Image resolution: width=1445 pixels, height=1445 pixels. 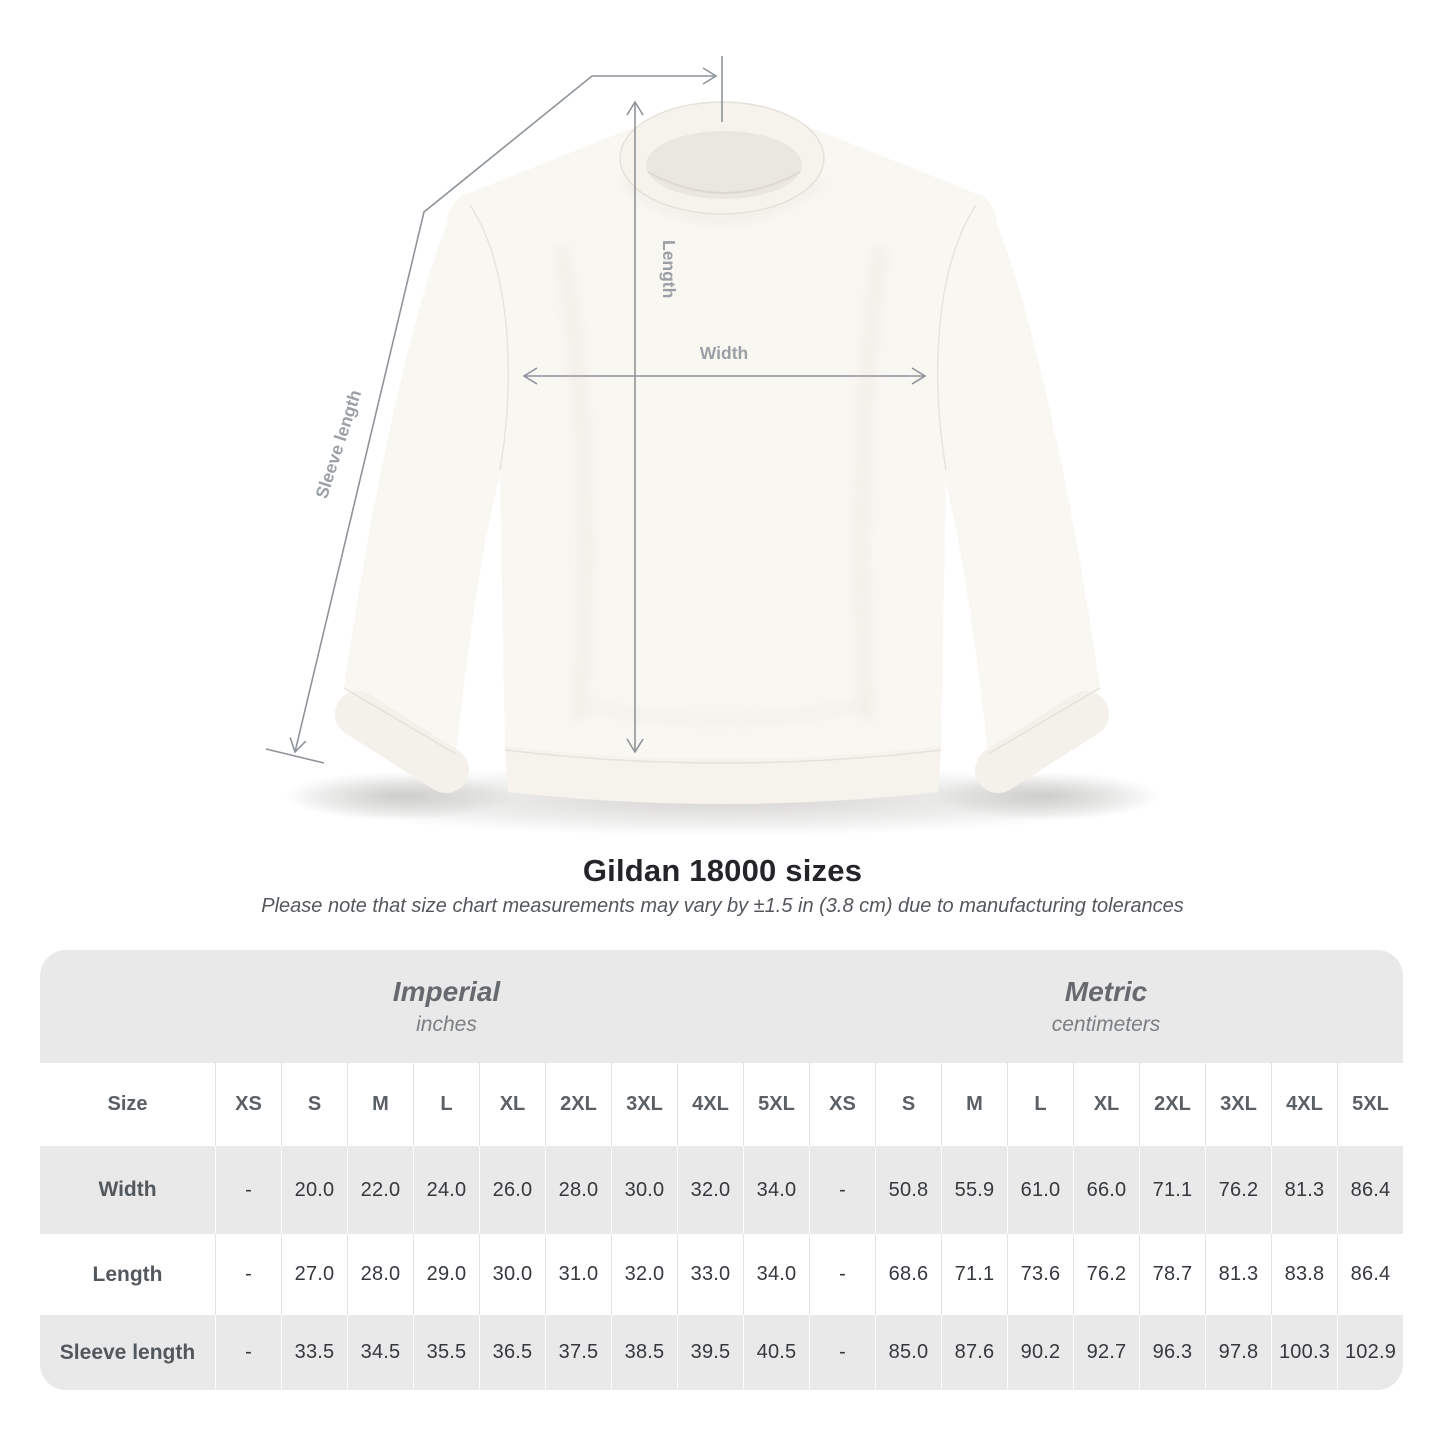 I want to click on value-cell: 26.0, so click(x=512, y=1190).